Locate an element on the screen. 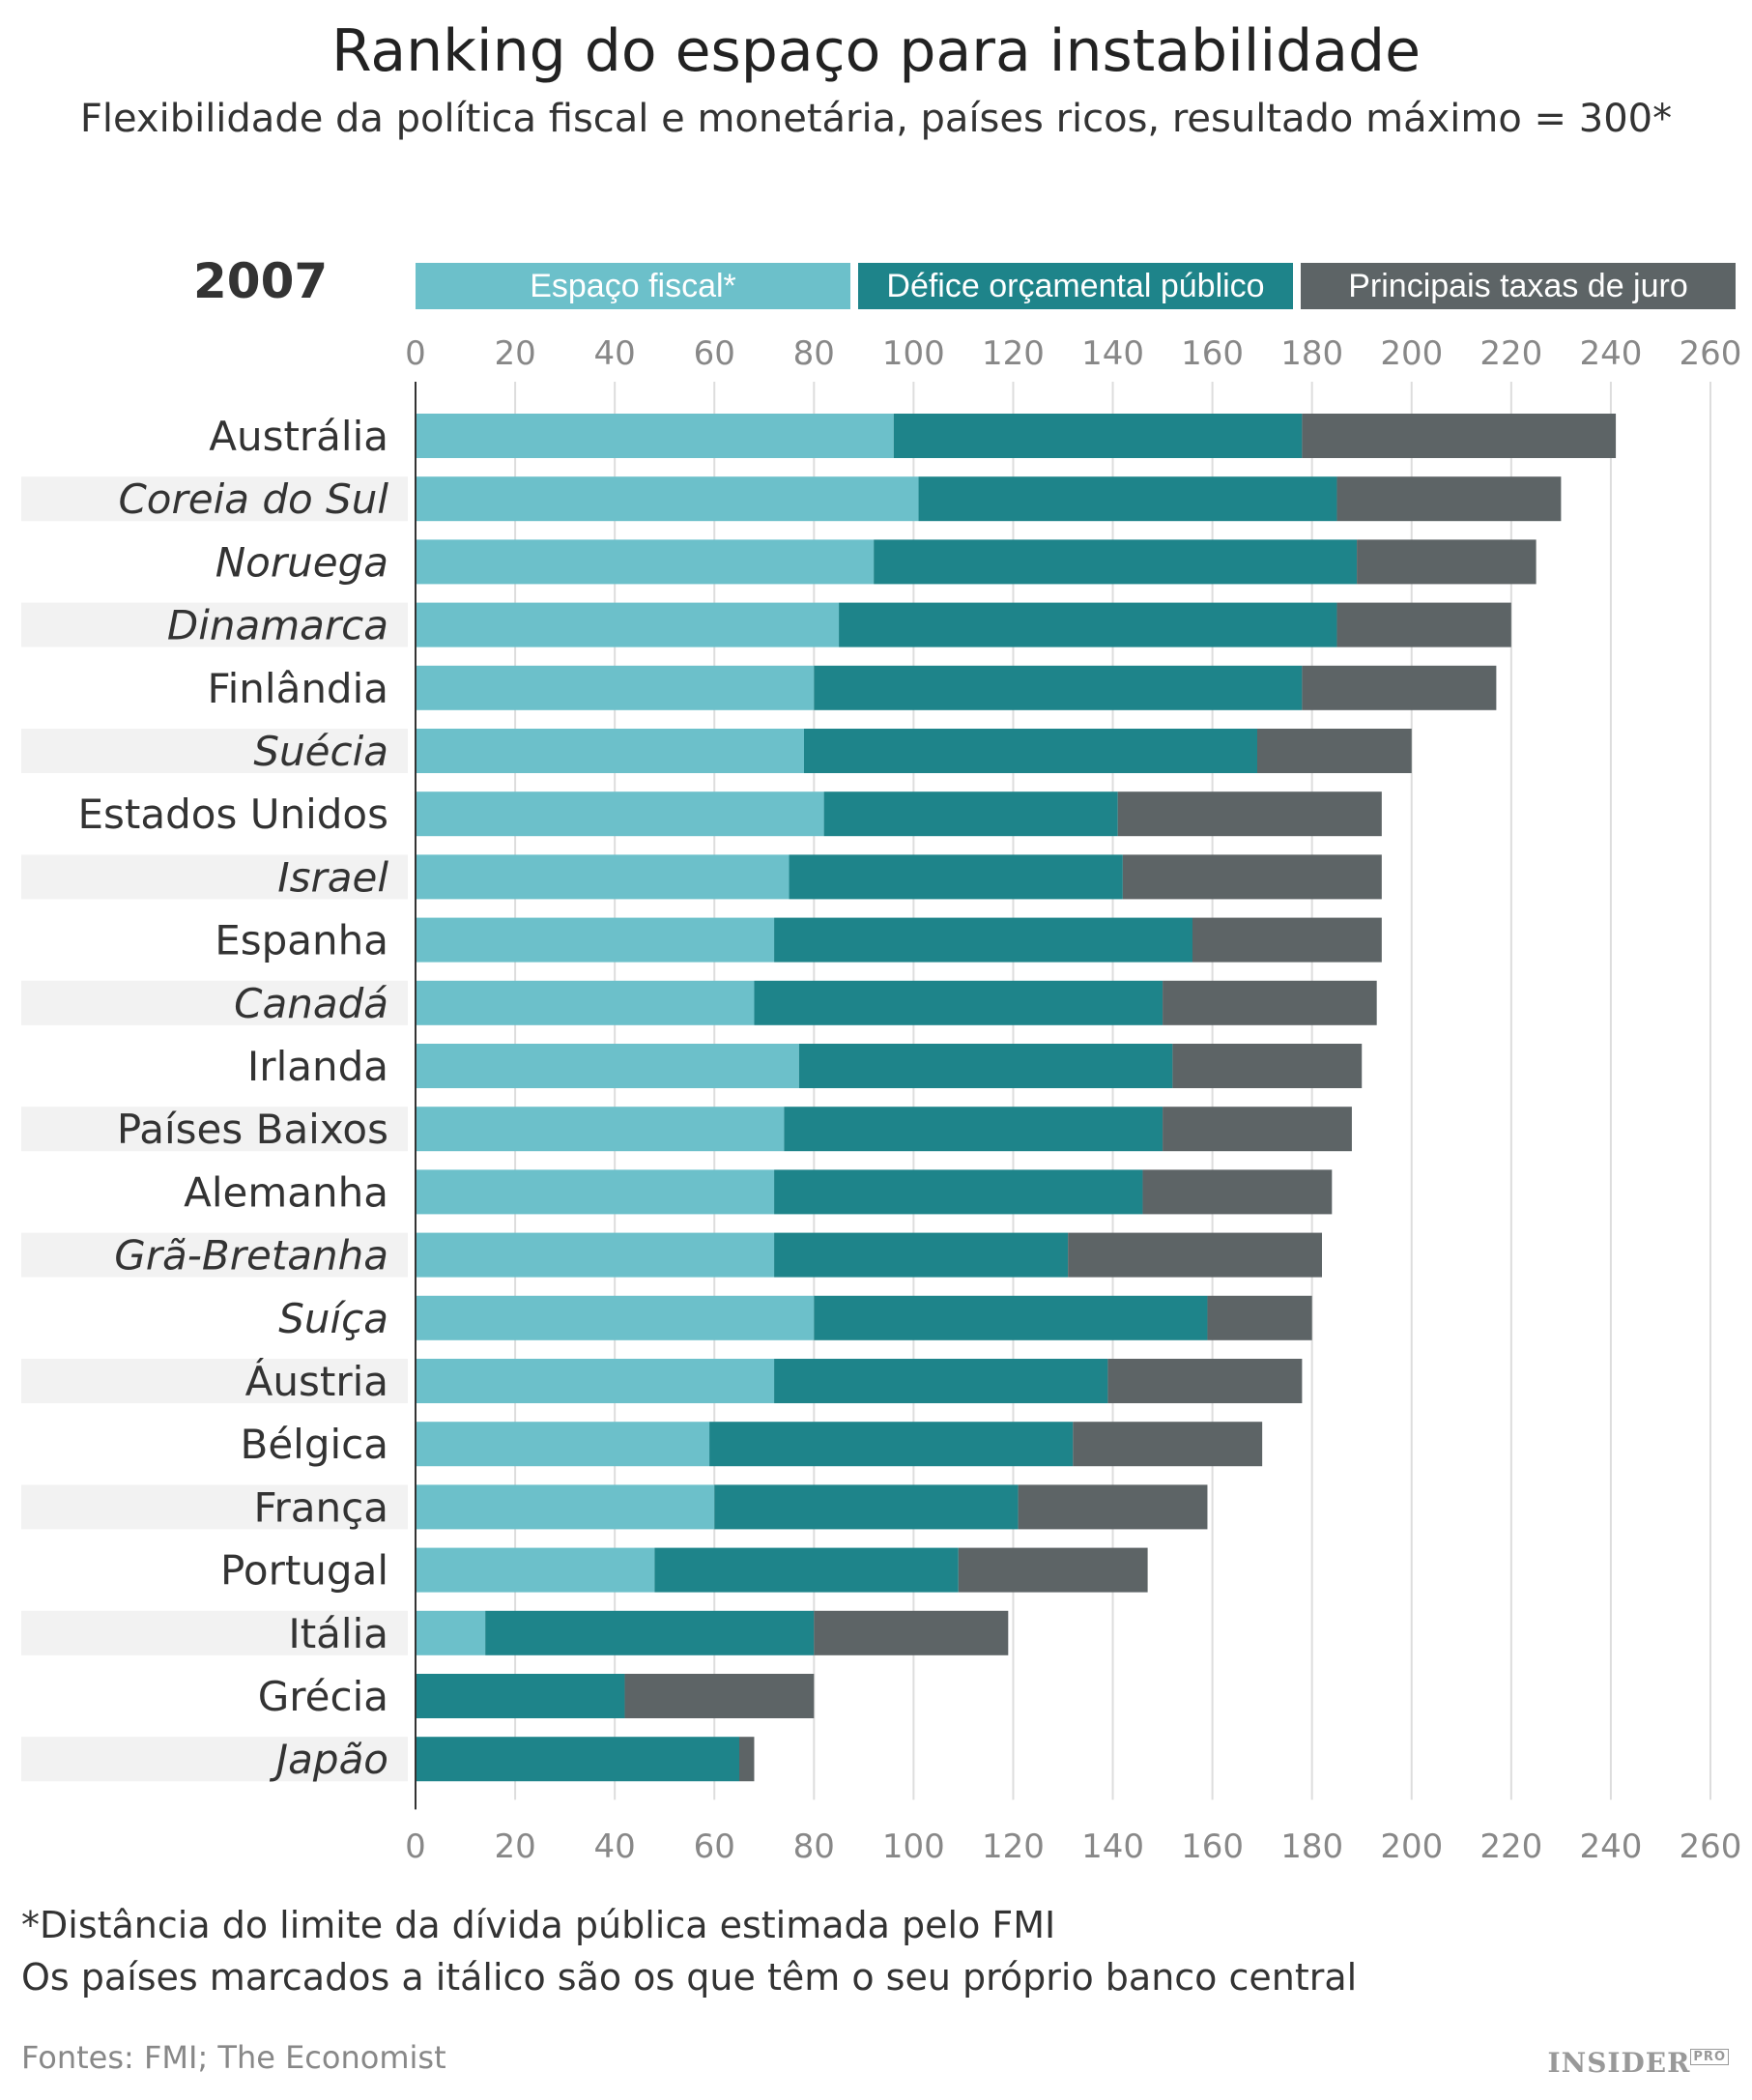 The width and height of the screenshot is (1752, 2100). category-label: Bélgica is located at coordinates (314, 1444).